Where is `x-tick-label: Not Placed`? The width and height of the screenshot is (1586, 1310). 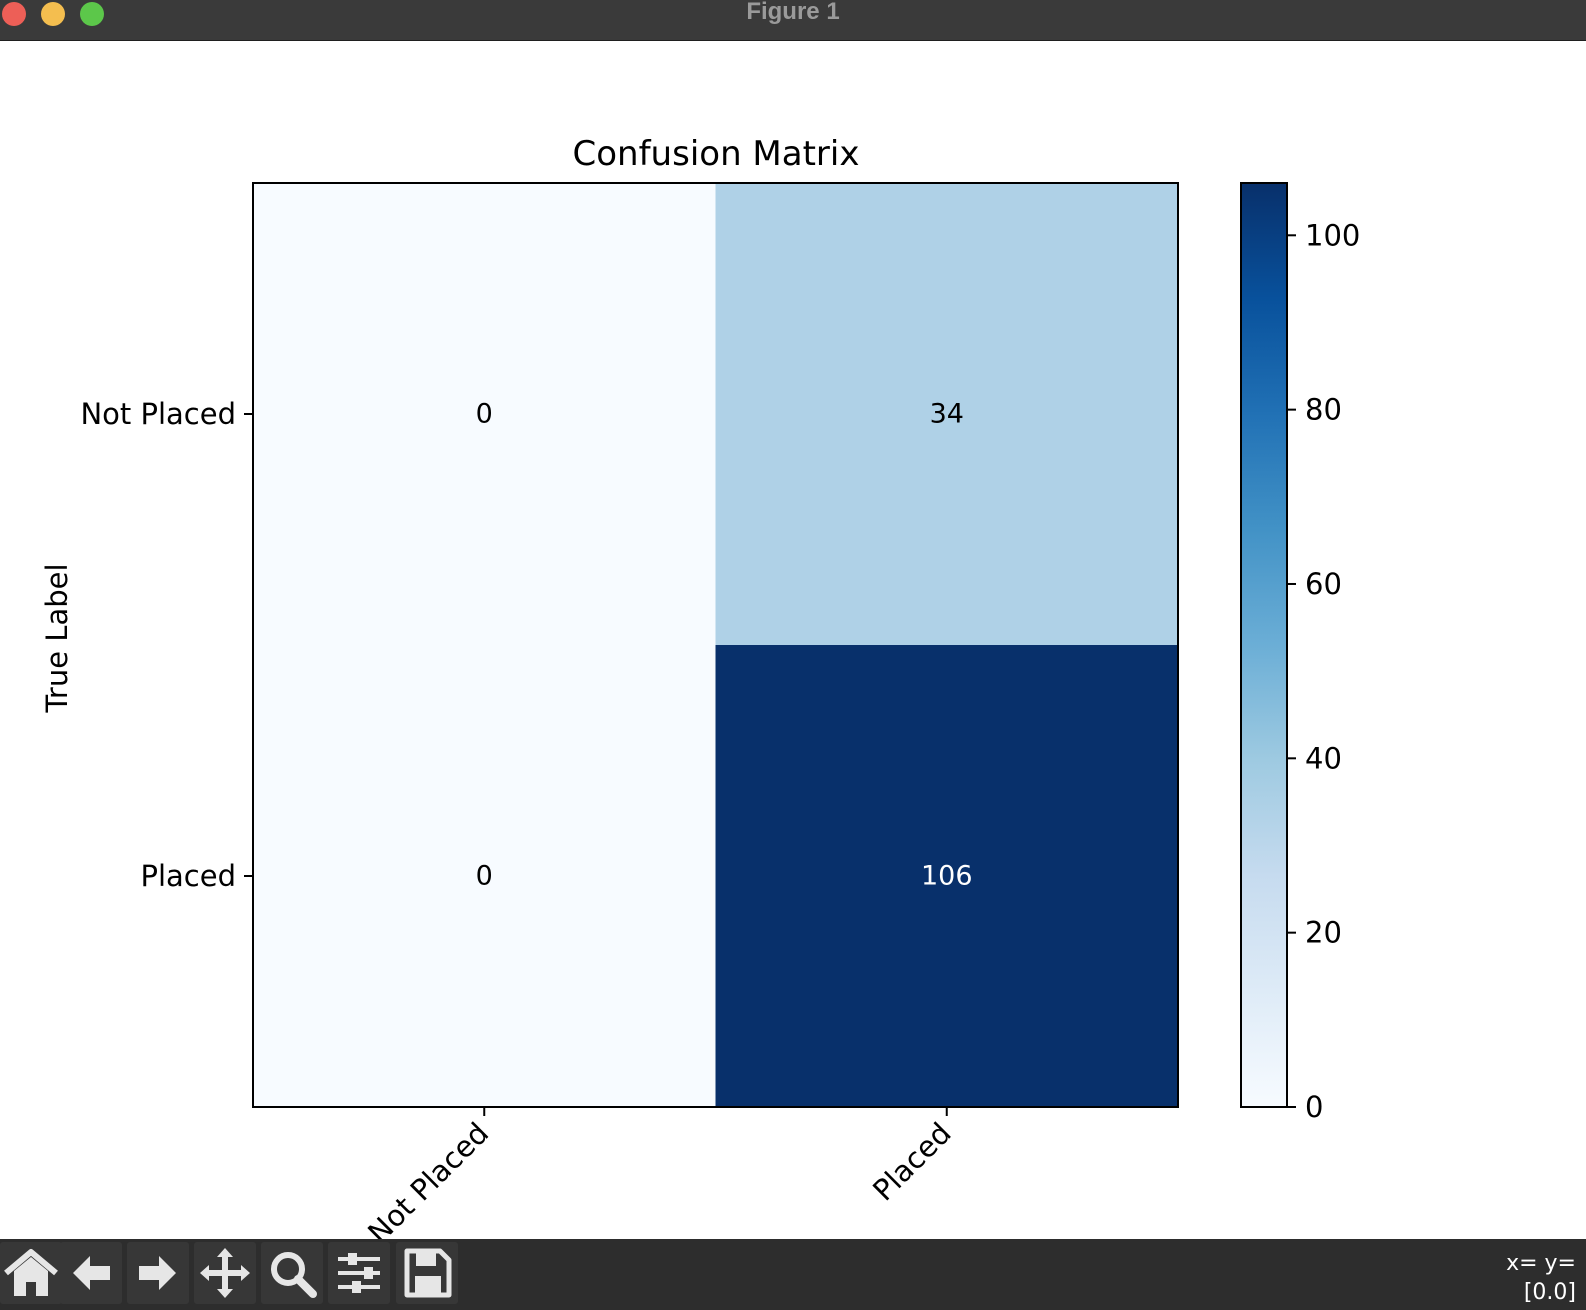 x-tick-label: Not Placed is located at coordinates (428, 1177).